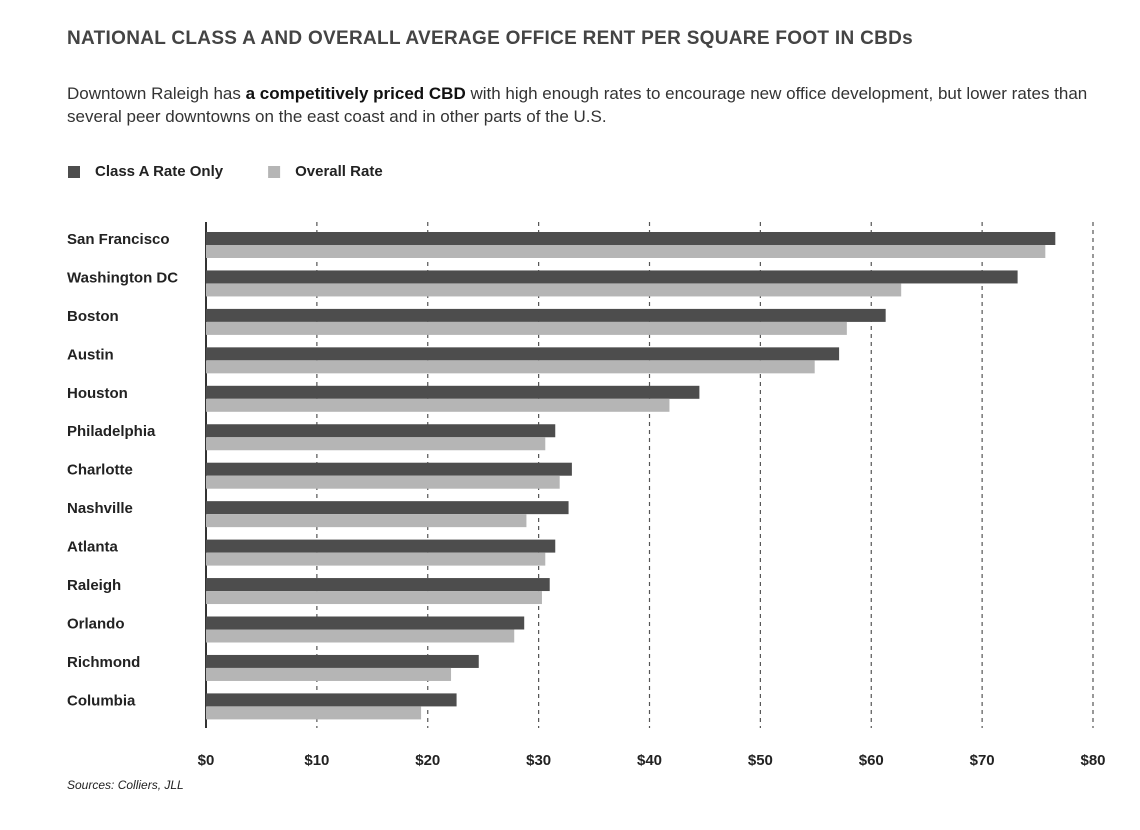  Describe the element at coordinates (316, 760) in the screenshot. I see `x-tick-label: $10` at that location.